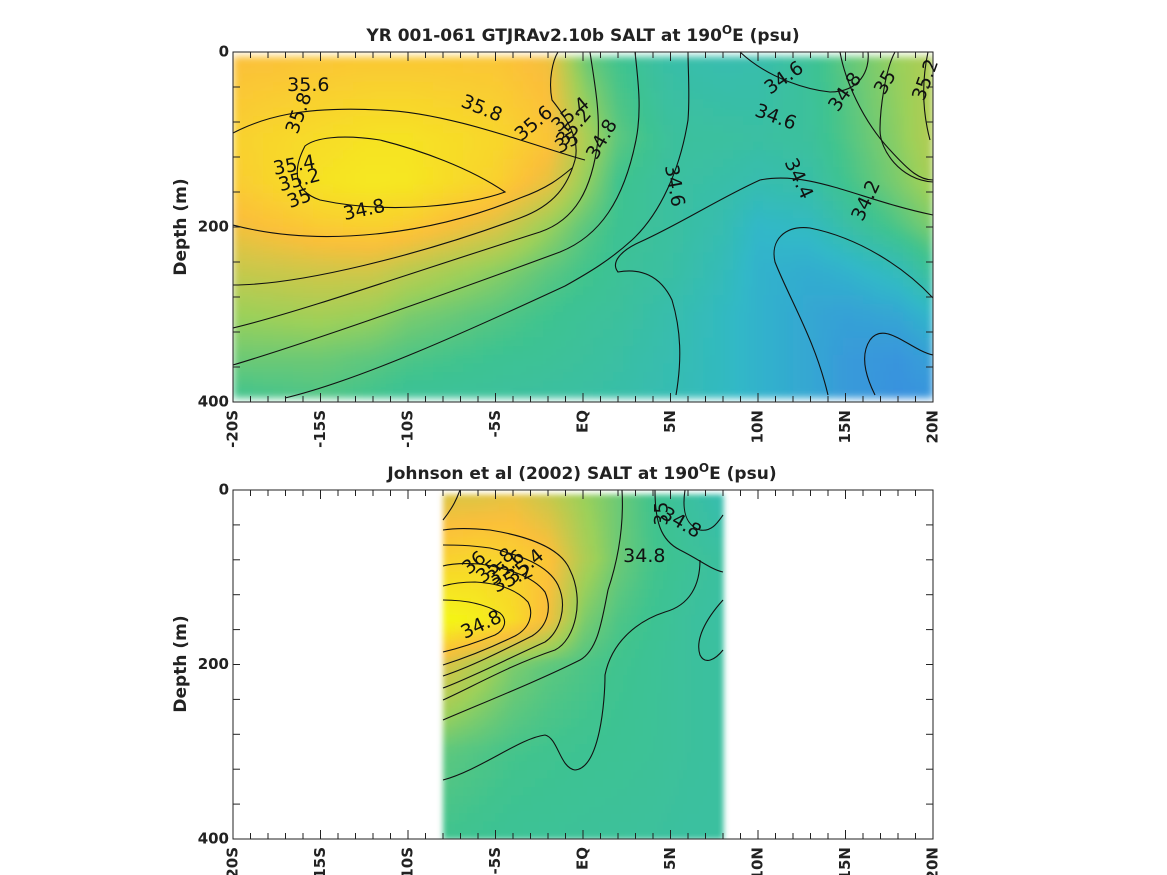 The image size is (1167, 875). Describe the element at coordinates (409, 134) in the screenshot. I see `contour-line-35-6-south` at that location.